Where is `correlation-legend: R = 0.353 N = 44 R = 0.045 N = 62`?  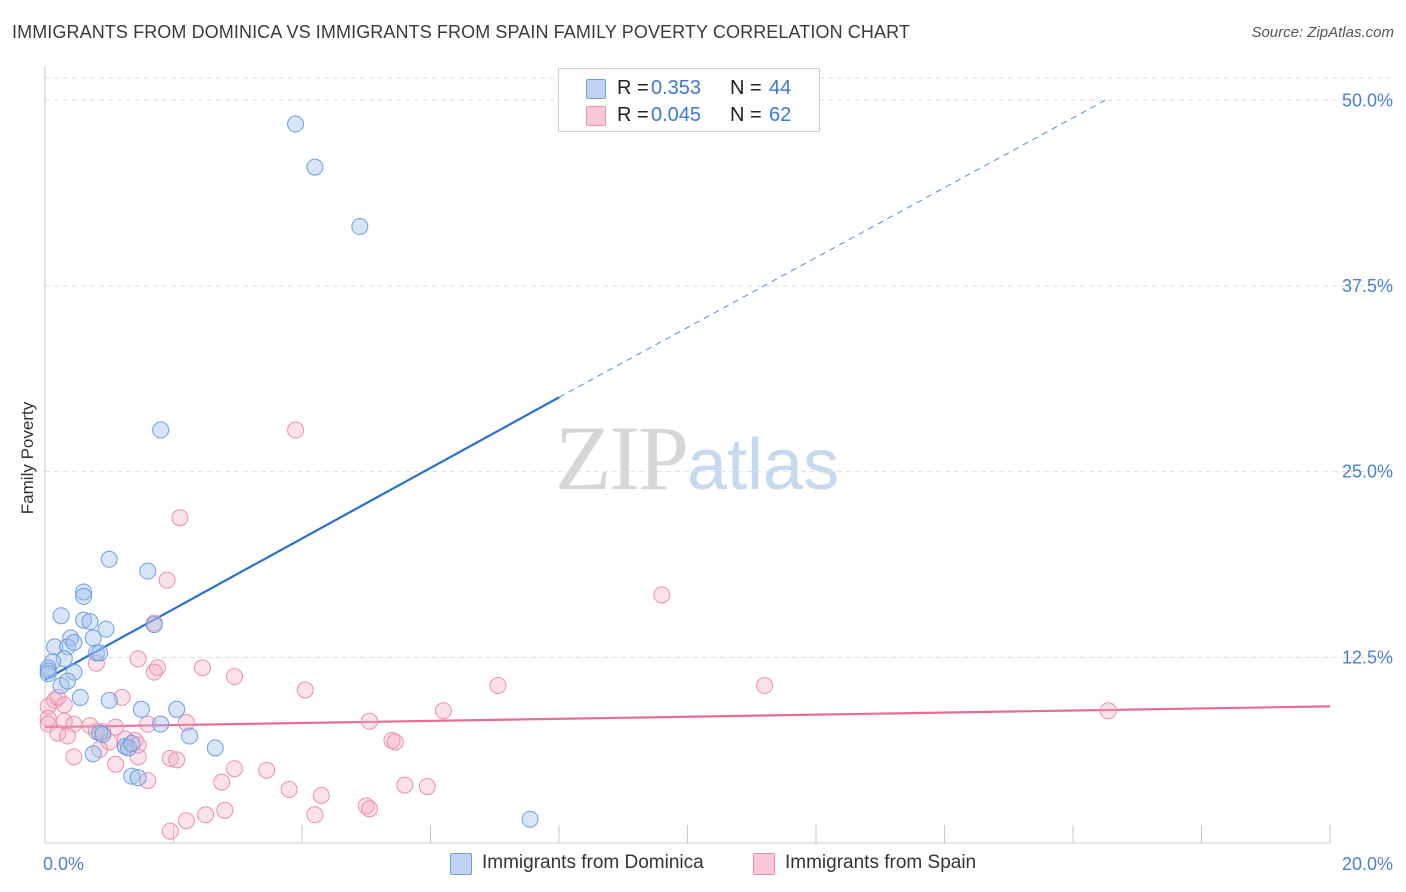 correlation-legend: R = 0.353 N = 44 R = 0.045 N = 62 is located at coordinates (689, 100).